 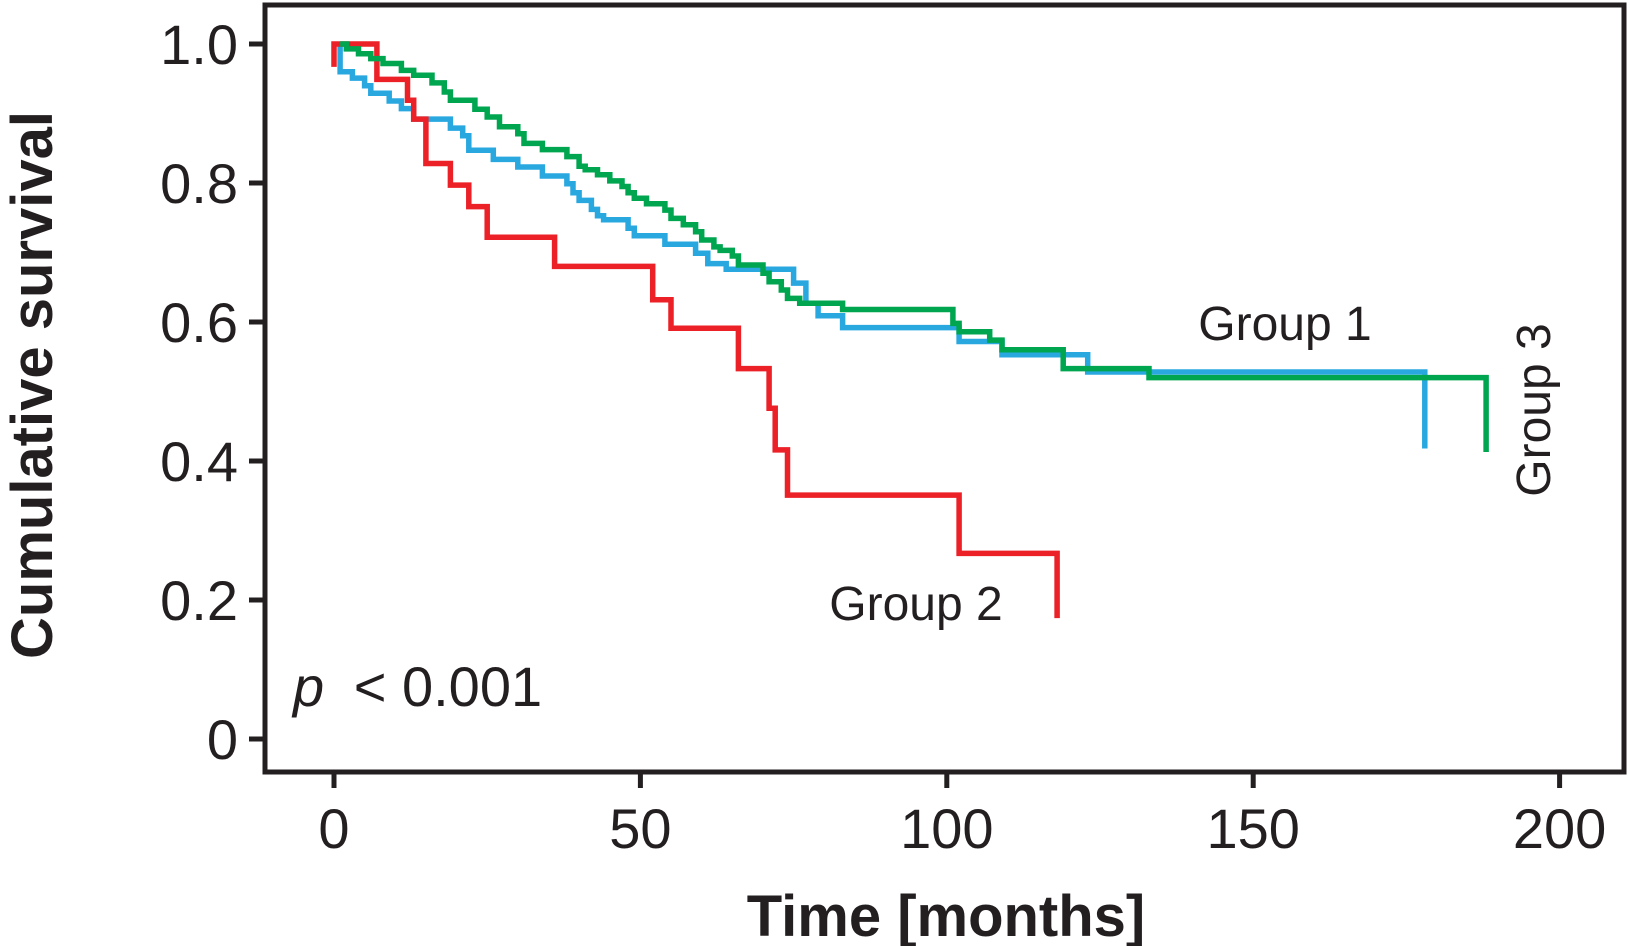 What do you see at coordinates (915, 604) in the screenshot?
I see `group-2-label: Group 2` at bounding box center [915, 604].